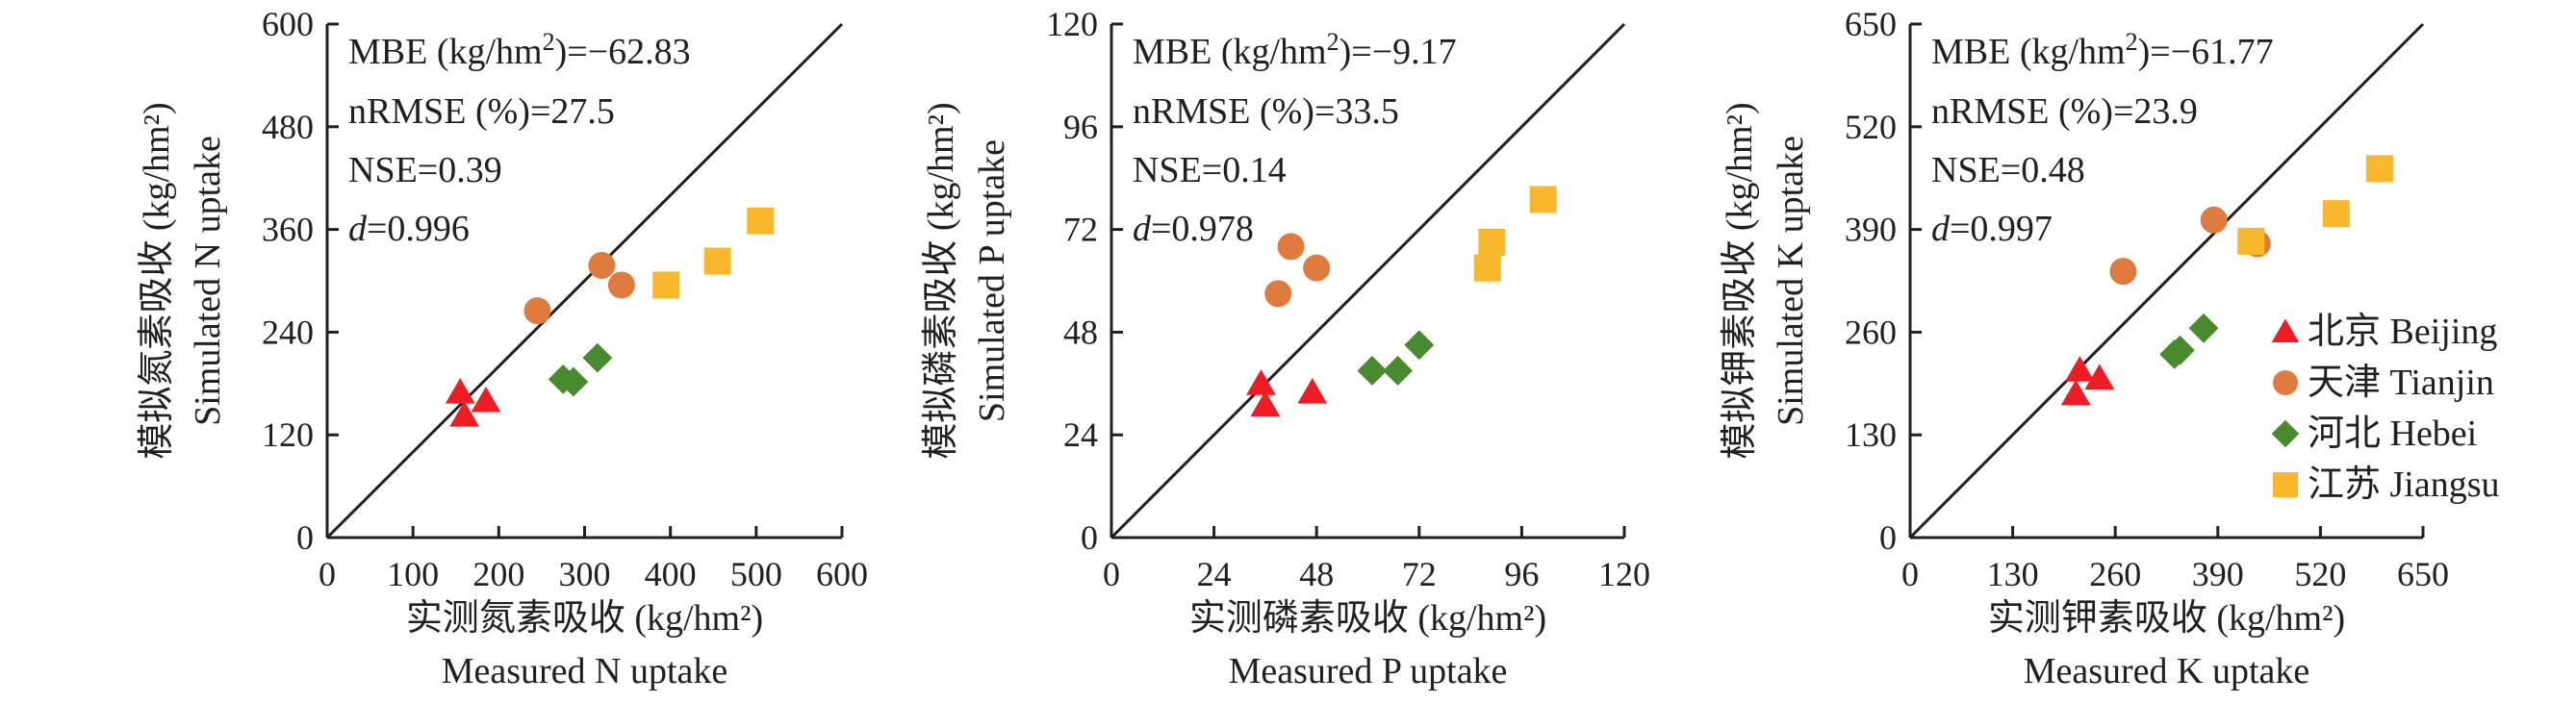  What do you see at coordinates (519, 50) in the screenshot?
I see `stat-mbe: MBE (kg/hm2)=−62.83` at bounding box center [519, 50].